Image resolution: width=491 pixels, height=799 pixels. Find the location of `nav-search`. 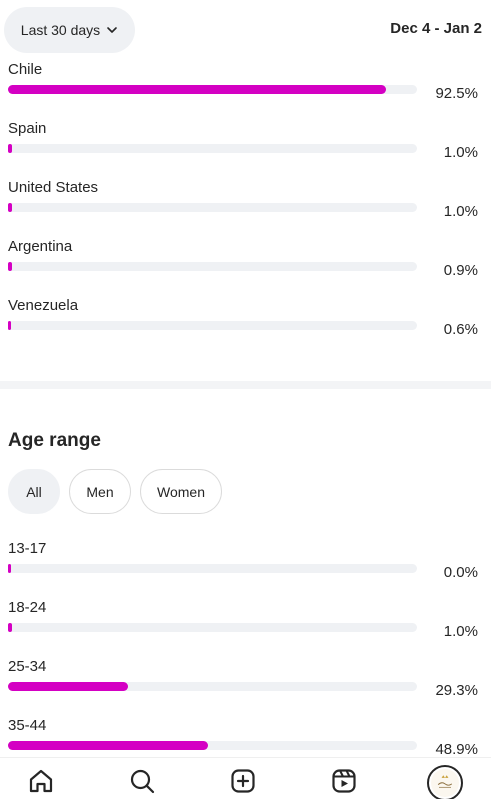

nav-search is located at coordinates (142, 781).